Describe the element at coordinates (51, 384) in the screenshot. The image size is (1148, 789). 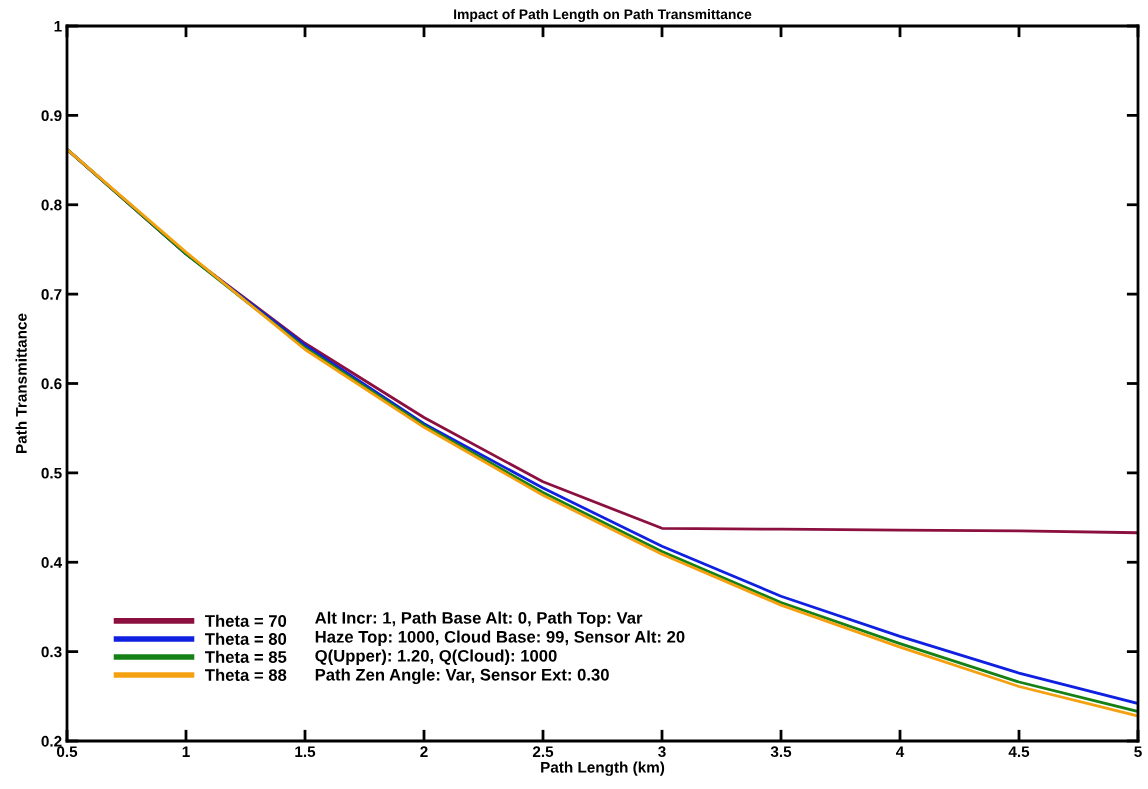
I see `y-tick-label: 0.6` at that location.